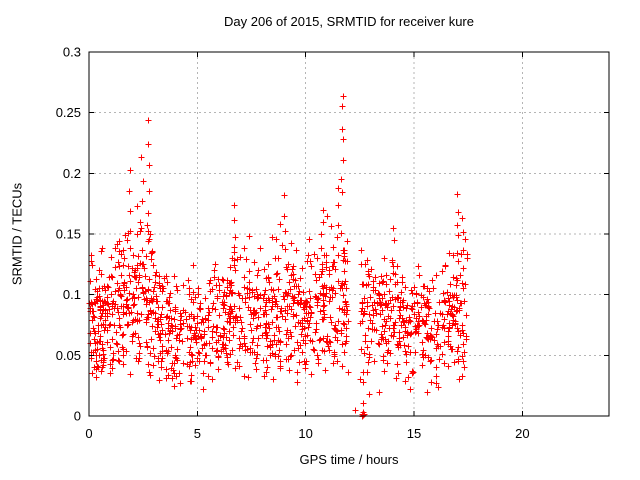 The width and height of the screenshot is (640, 480). I want to click on x-tick-label: 0, so click(88, 433).